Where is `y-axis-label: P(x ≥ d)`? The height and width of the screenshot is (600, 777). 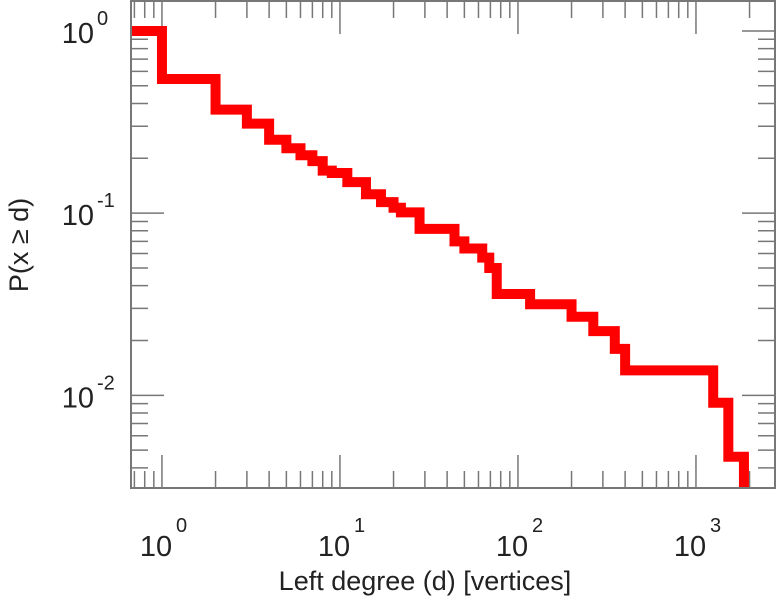 y-axis-label: P(x ≥ d) is located at coordinates (19, 245).